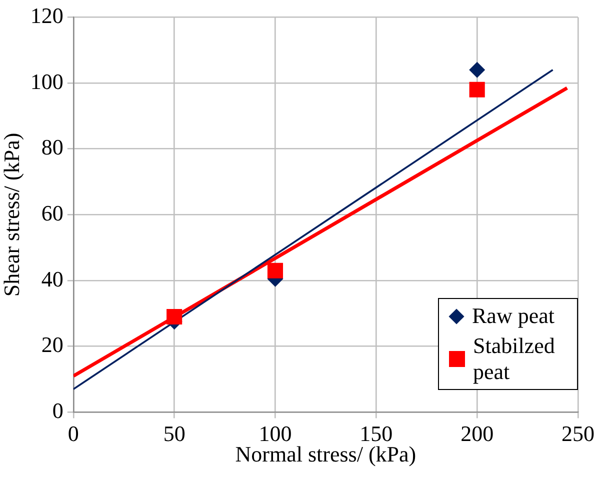  Describe the element at coordinates (52, 279) in the screenshot. I see `y-tick-label: 40` at that location.